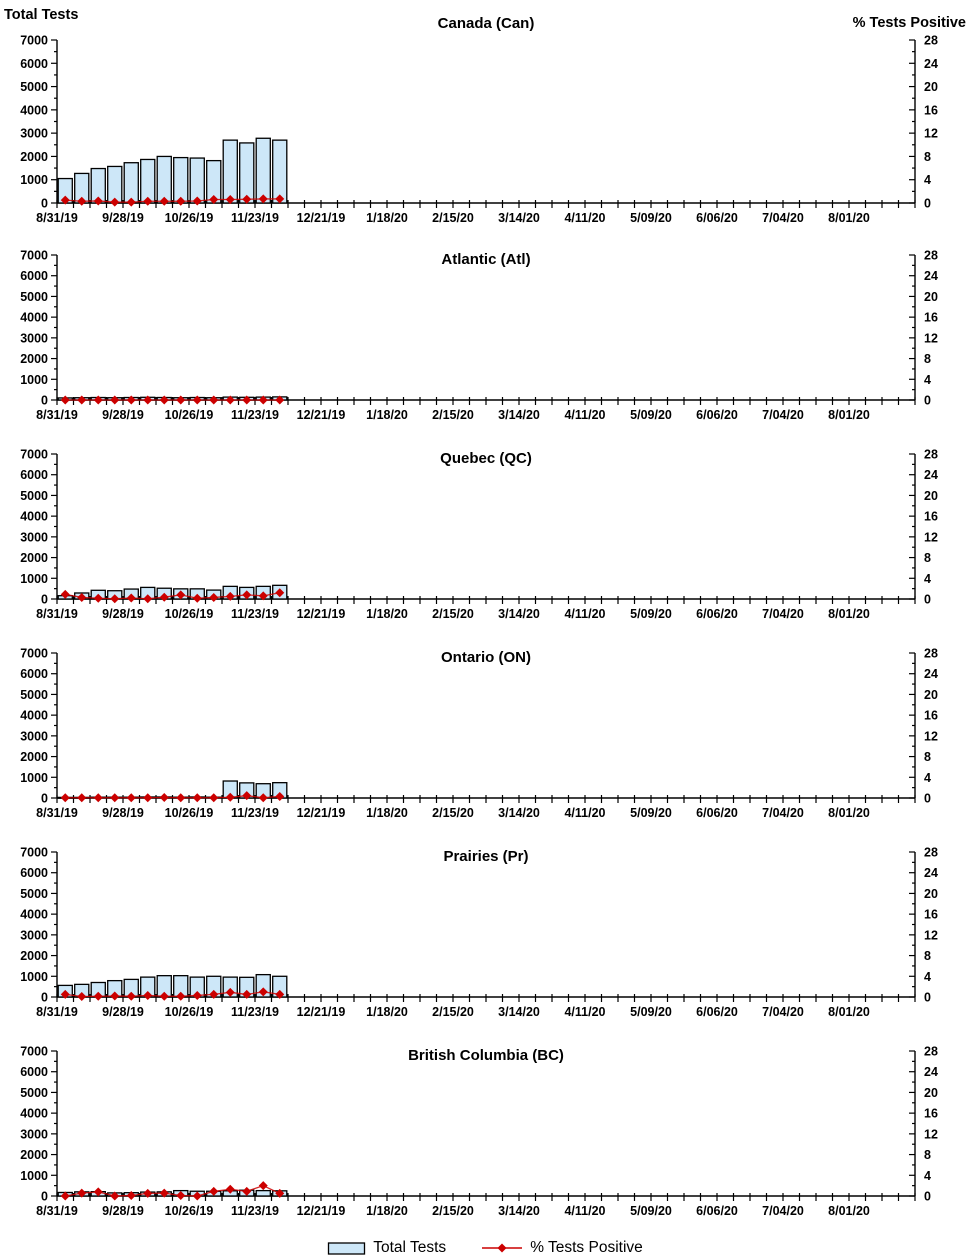  Describe the element at coordinates (717, 813) in the screenshot. I see `x-tick-label: 6/06/20` at that location.